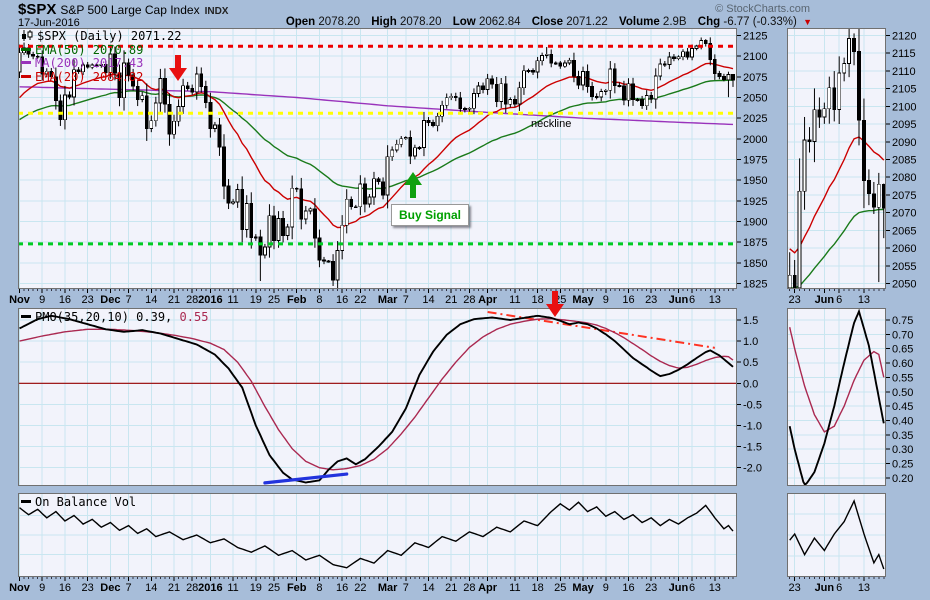 This screenshot has width=930, height=600. I want to click on svg-text: 2050, so click(904, 284).